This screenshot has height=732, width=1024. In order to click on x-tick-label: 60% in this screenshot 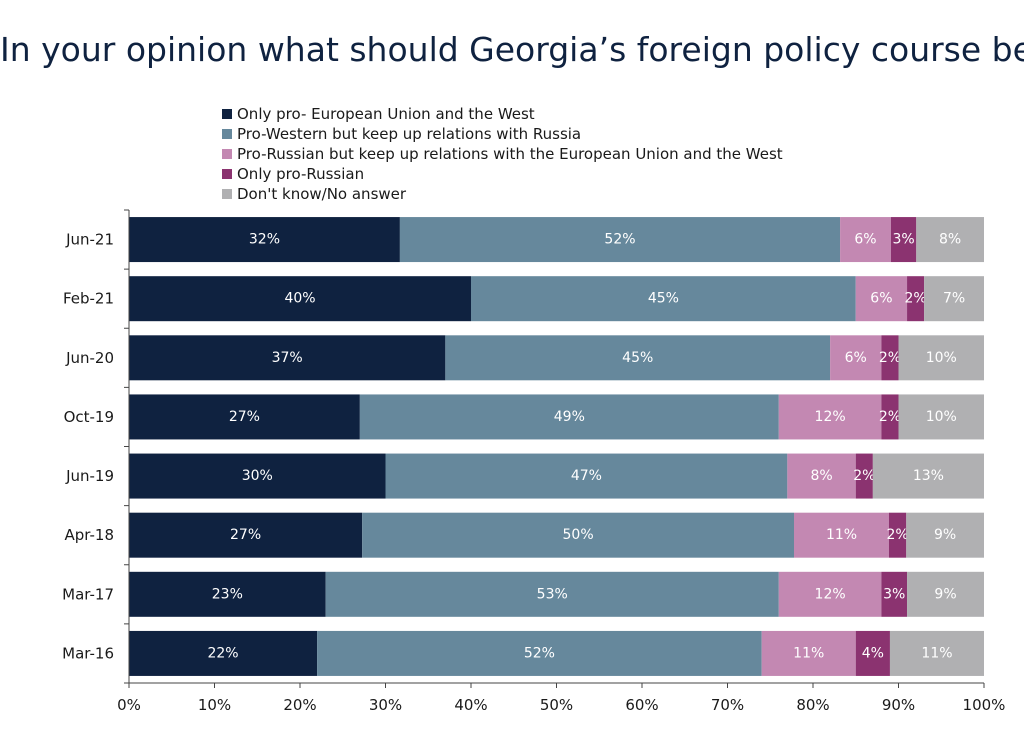, I will do `click(641, 705)`.